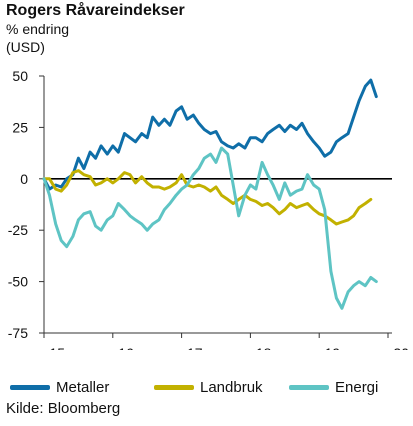 The image size is (413, 426). What do you see at coordinates (95, 10) in the screenshot?
I see `chart-title: Rogers Råvareindekser` at bounding box center [95, 10].